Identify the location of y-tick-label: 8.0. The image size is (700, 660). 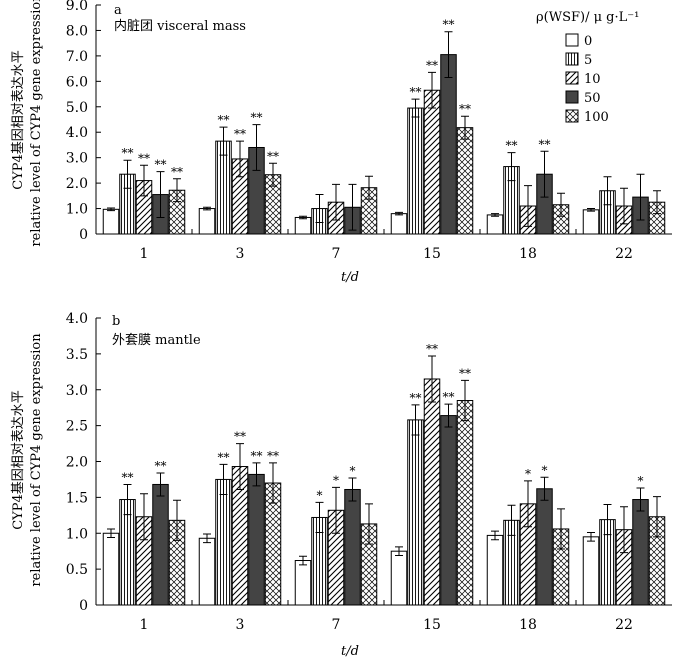
(77, 31).